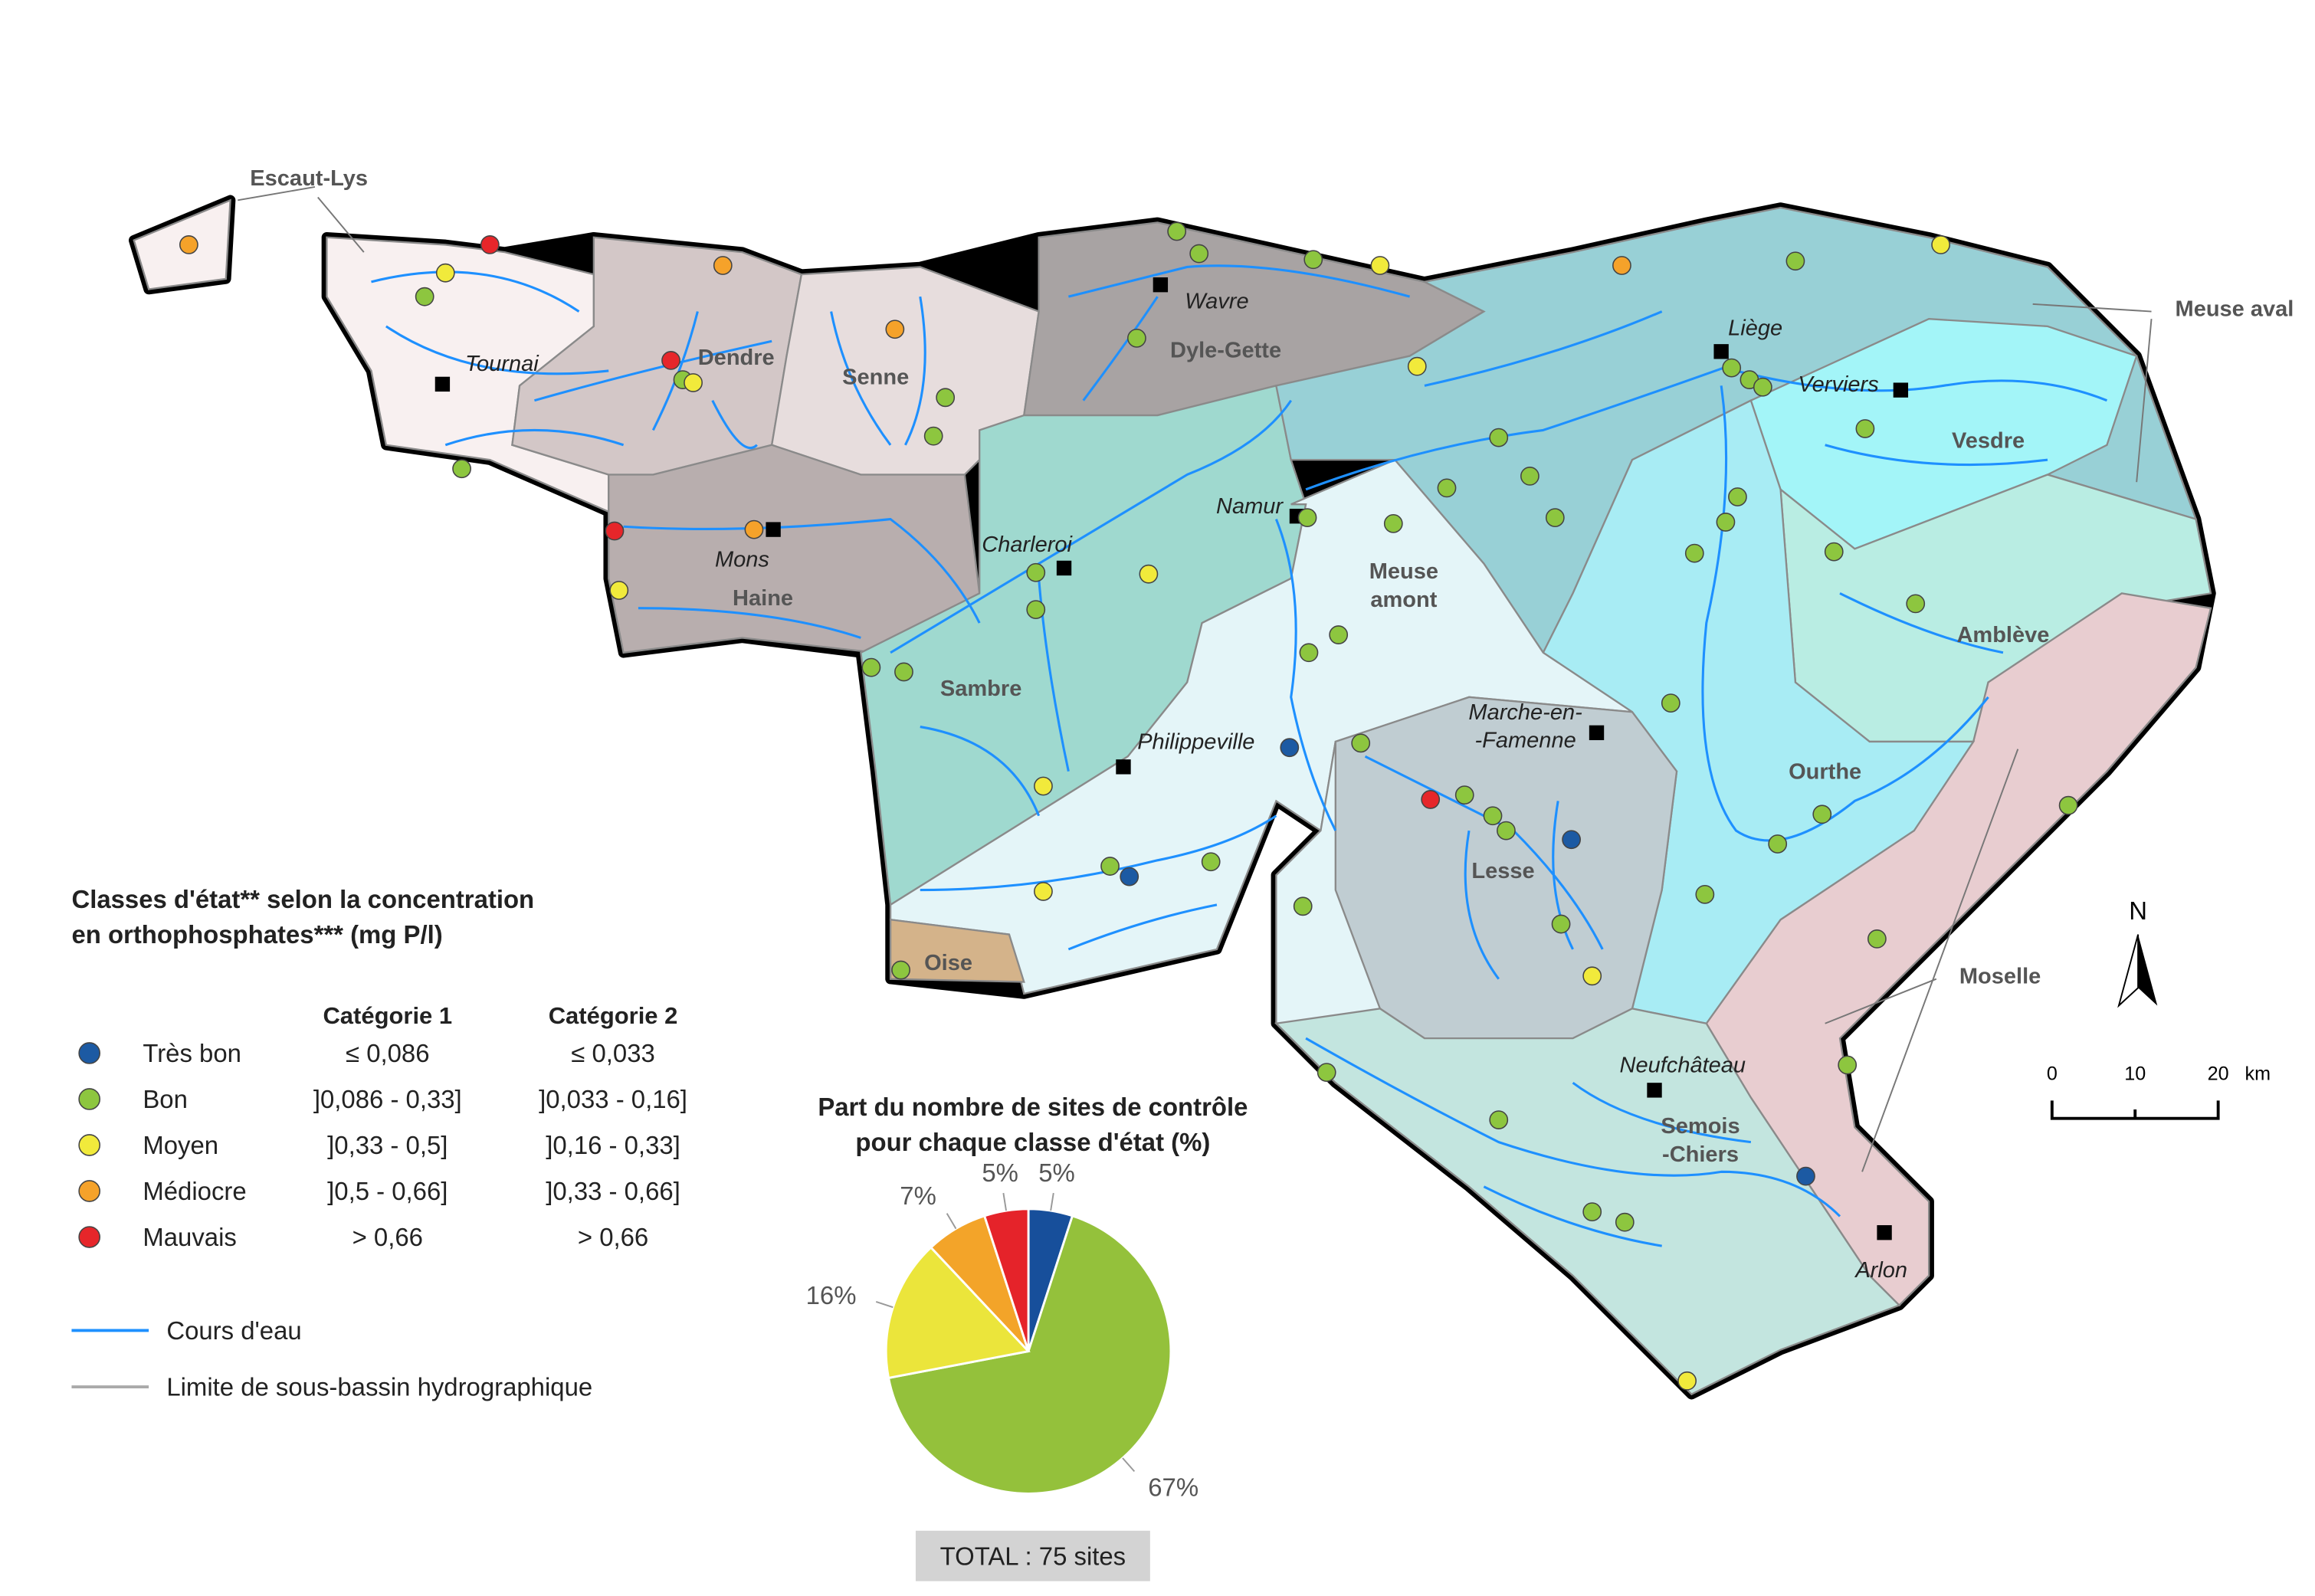 This screenshot has width=2315, height=1596. What do you see at coordinates (388, 1016) in the screenshot?
I see `legend-column: Catégorie 1` at bounding box center [388, 1016].